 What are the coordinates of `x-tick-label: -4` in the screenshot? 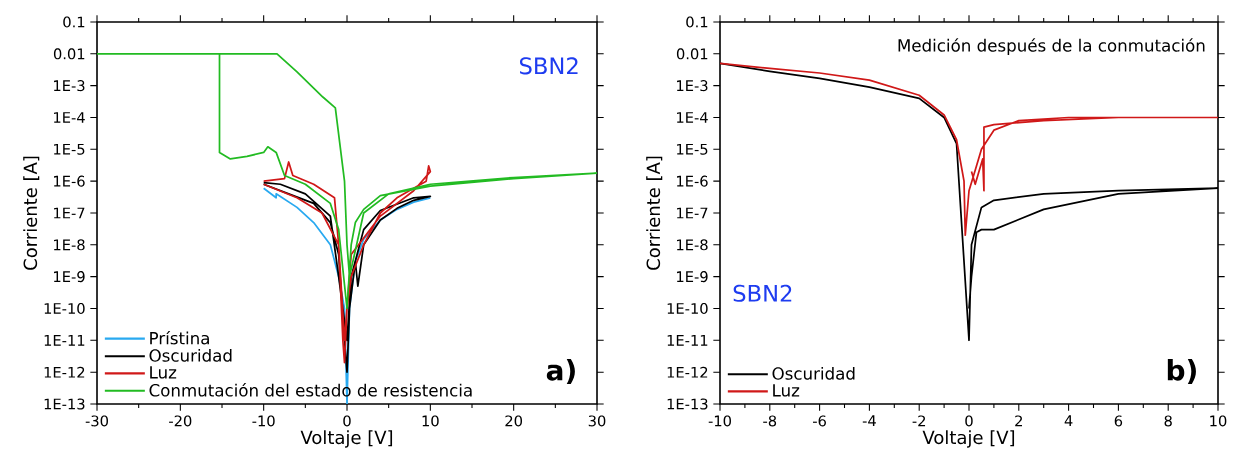 It's located at (869, 421).